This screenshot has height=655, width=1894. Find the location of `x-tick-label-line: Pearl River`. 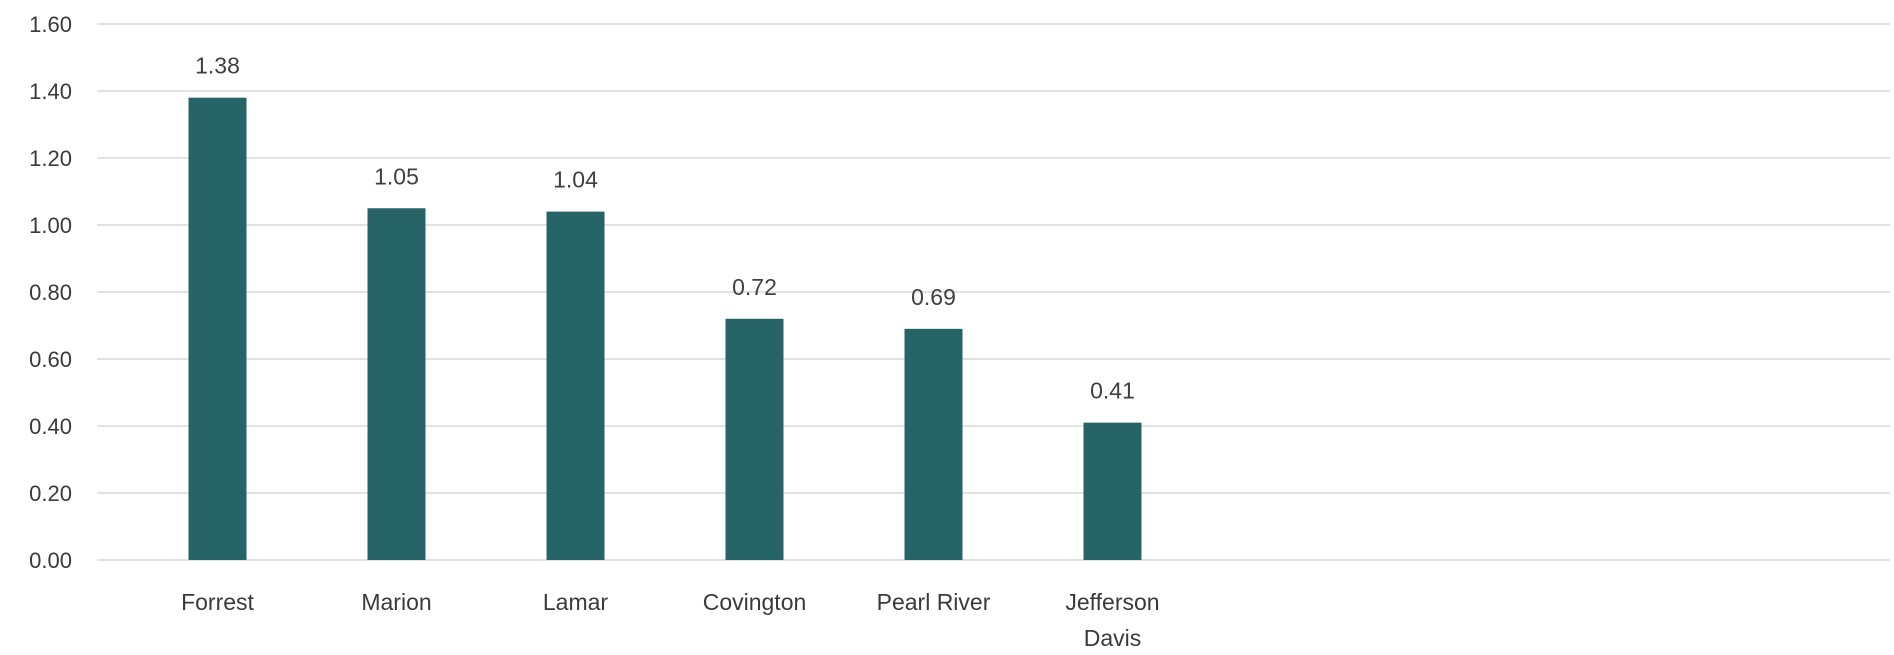

x-tick-label-line: Pearl River is located at coordinates (934, 602).